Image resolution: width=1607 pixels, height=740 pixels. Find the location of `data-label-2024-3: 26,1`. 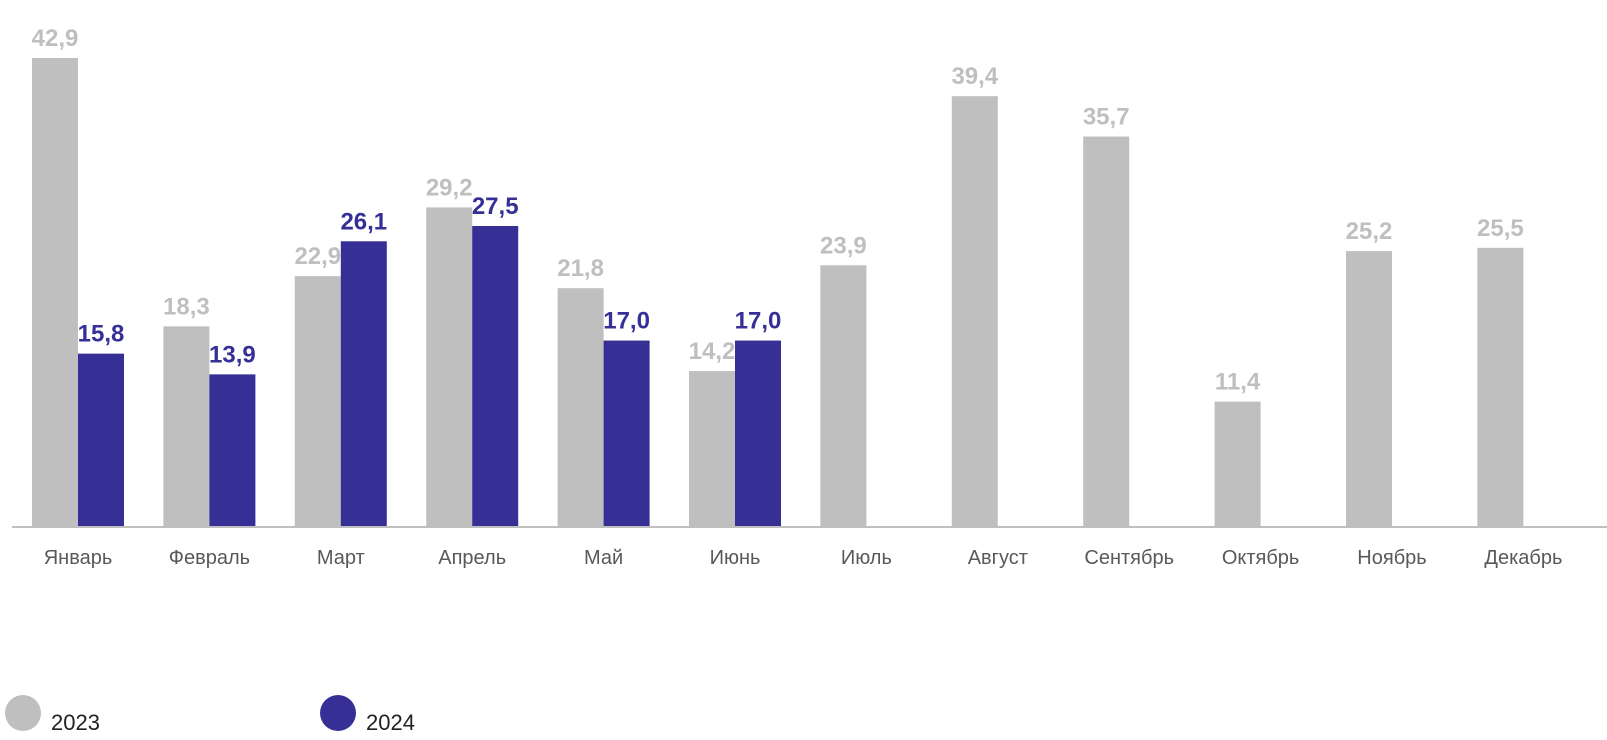

data-label-2024-3: 26,1 is located at coordinates (363, 221).